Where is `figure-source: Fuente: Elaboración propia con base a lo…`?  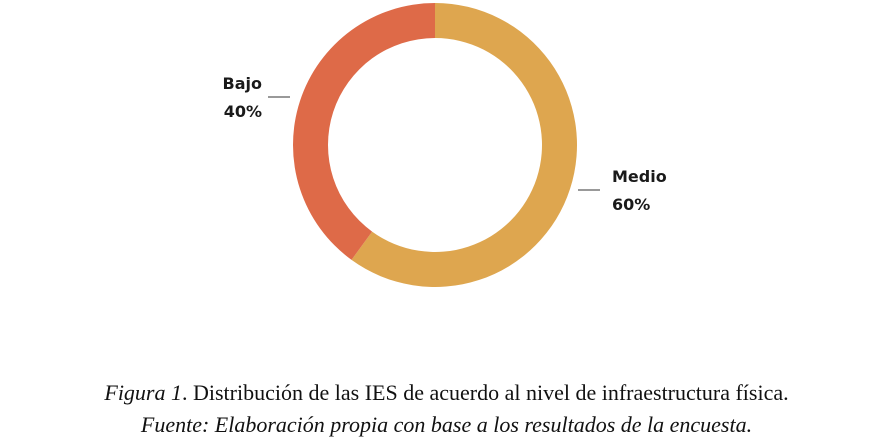
figure-source: Fuente: Elaboración propia con base a lo… is located at coordinates (446, 424).